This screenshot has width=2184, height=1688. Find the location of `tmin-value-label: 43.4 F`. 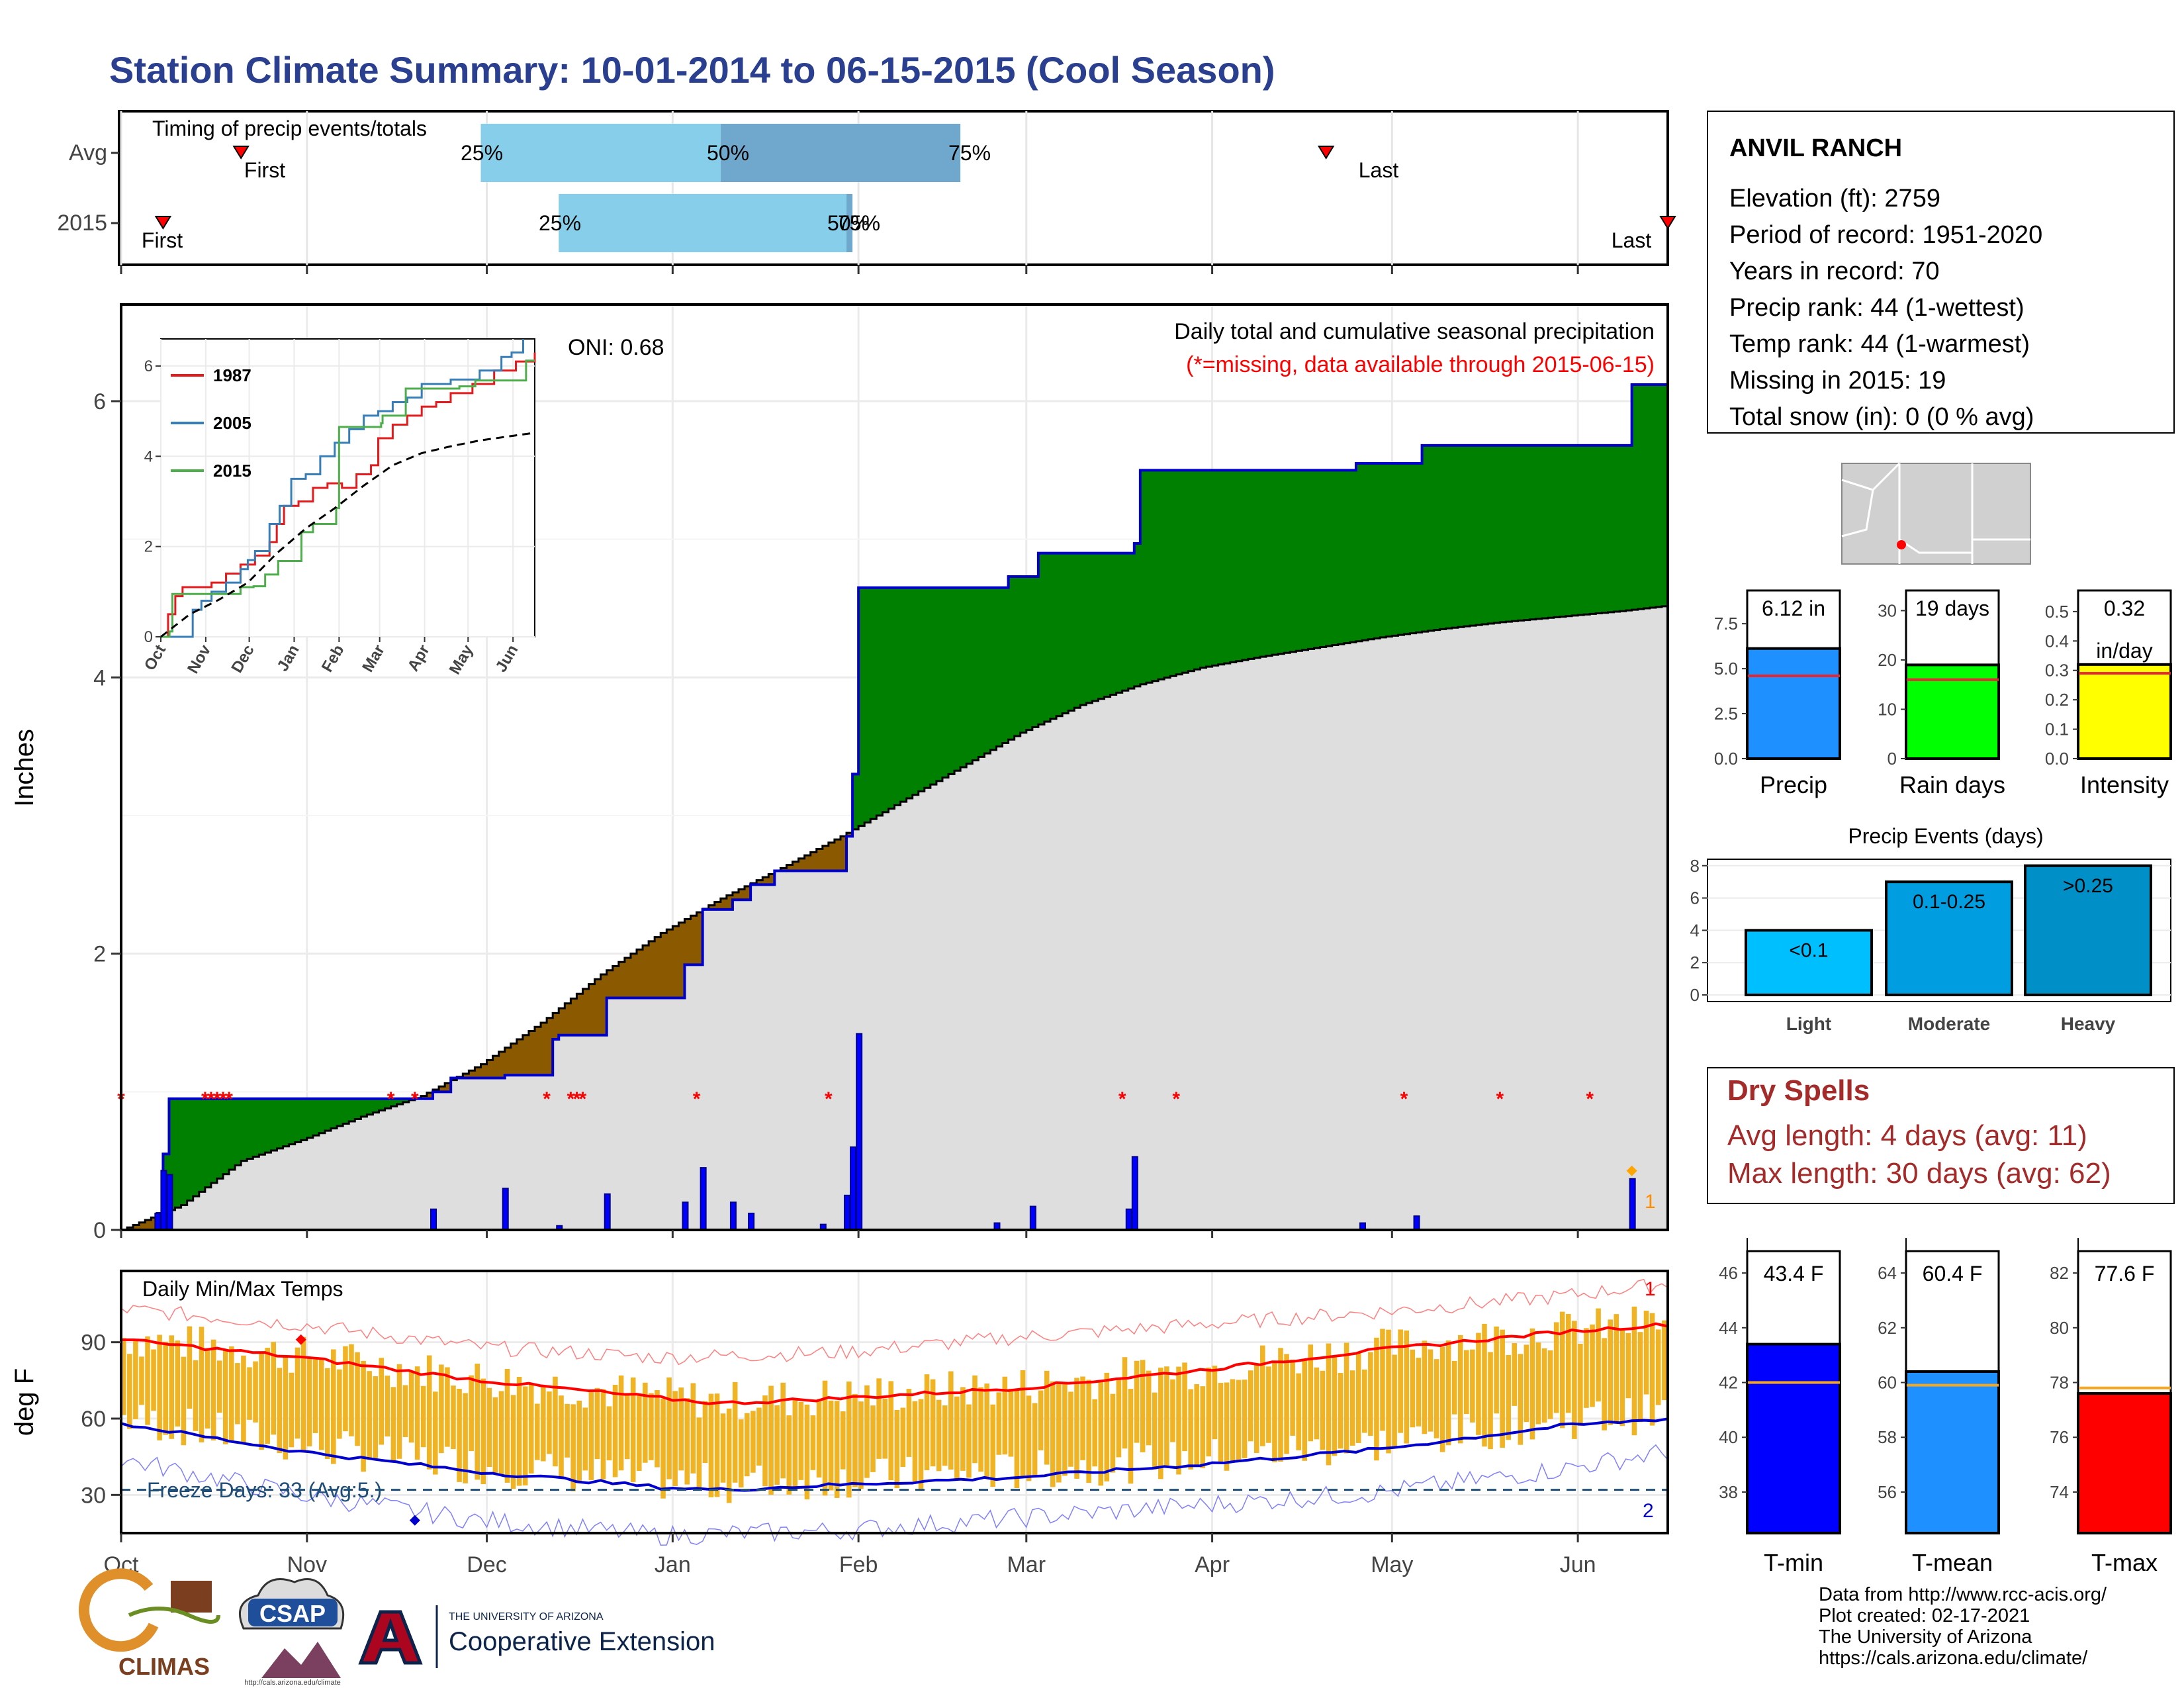

tmin-value-label: 43.4 F is located at coordinates (1794, 1274).